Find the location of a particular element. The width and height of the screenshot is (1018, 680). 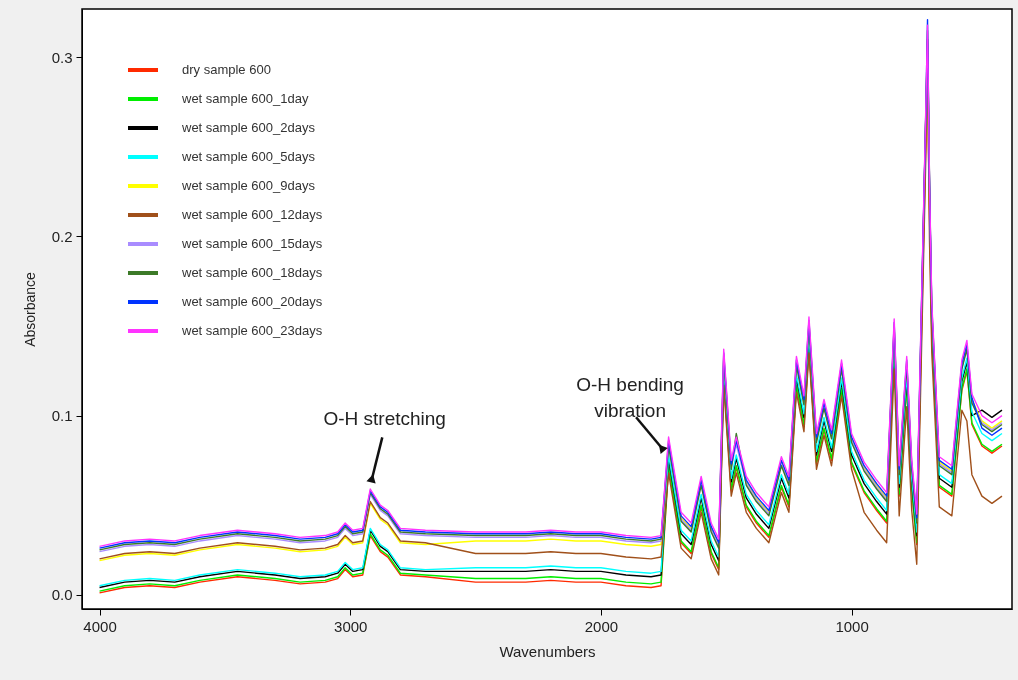

y-tick-label: 0.0 is located at coordinates (62, 595).